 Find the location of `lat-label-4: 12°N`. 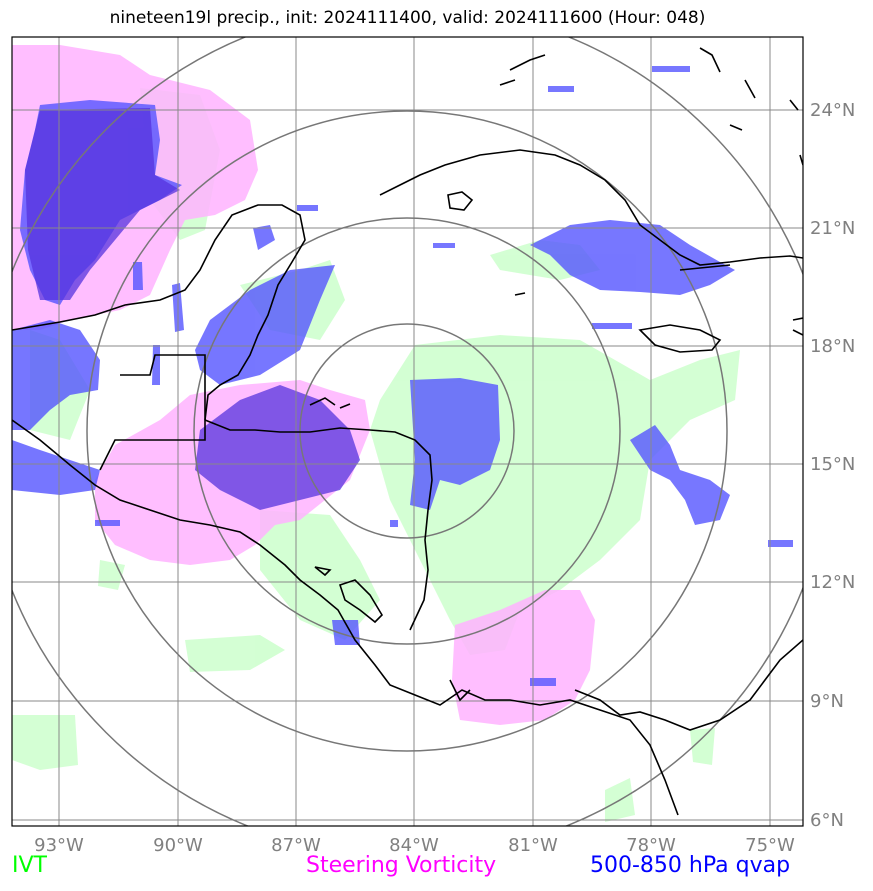

lat-label-4: 12°N is located at coordinates (832, 582).